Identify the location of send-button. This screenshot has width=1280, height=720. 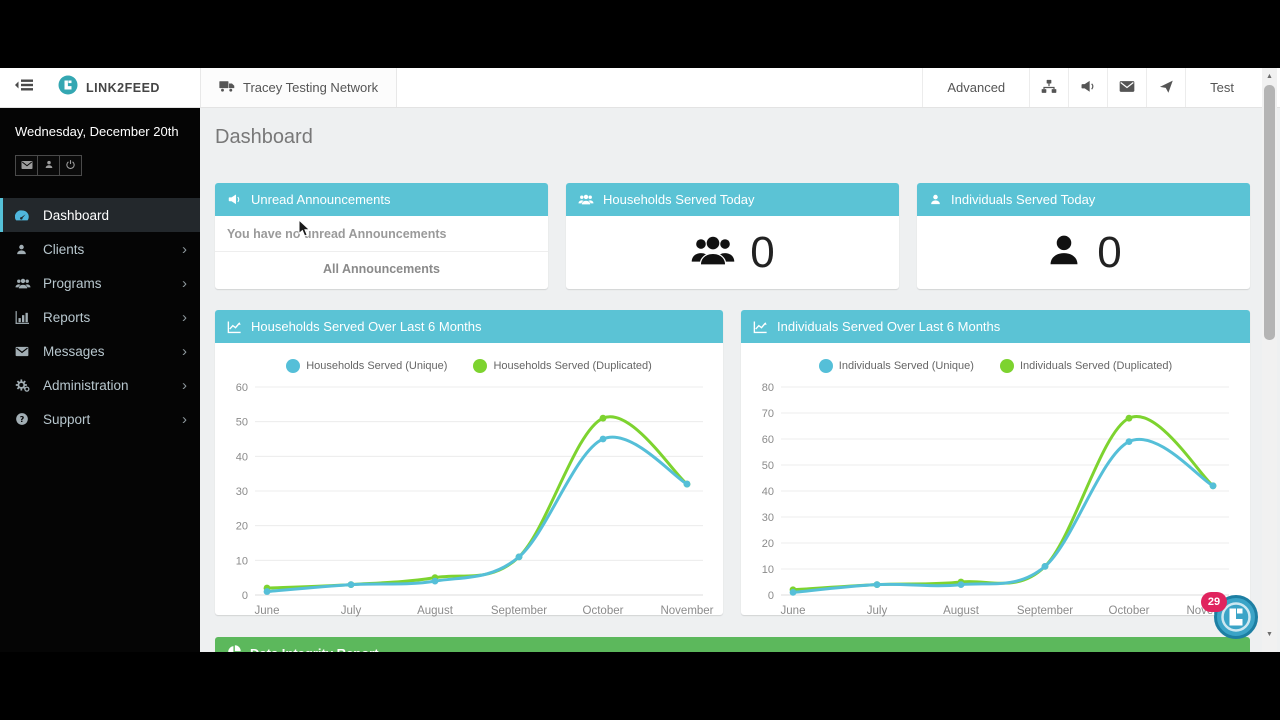
(1165, 87).